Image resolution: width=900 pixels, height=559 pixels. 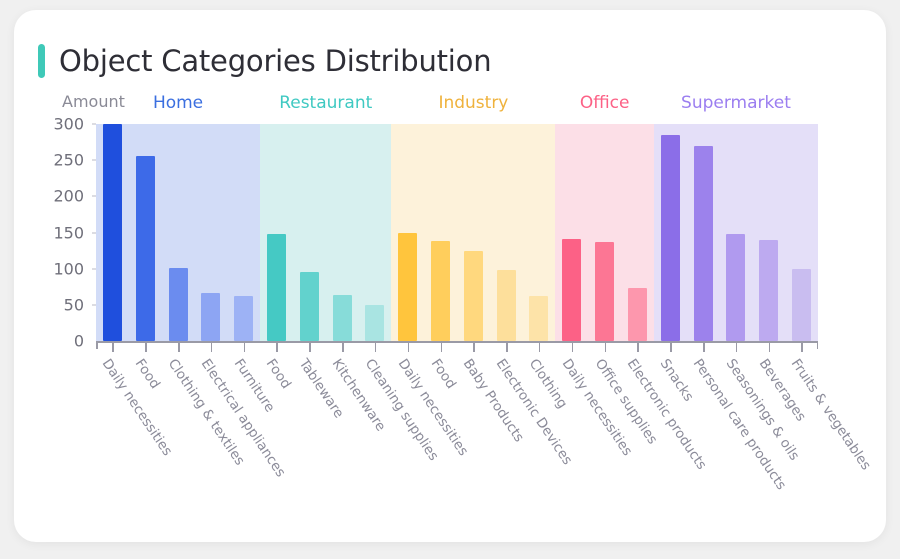 I want to click on x-axis-tick-marks, so click(x=457, y=347).